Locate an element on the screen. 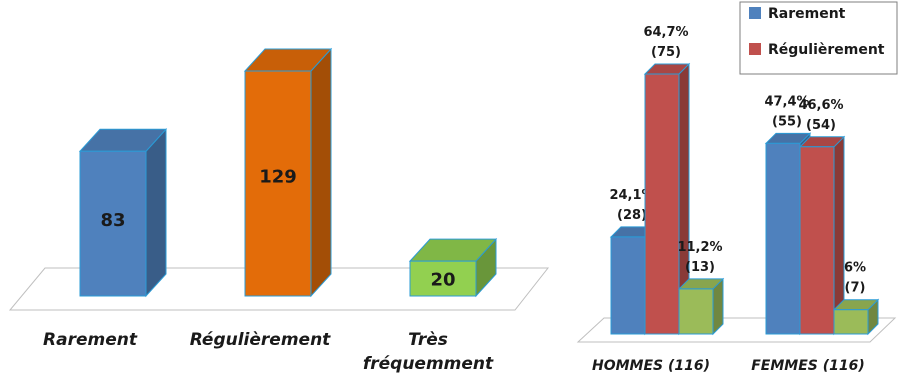 This screenshot has width=899, height=378. category-label-2-1: Régulièrement is located at coordinates (260, 340).